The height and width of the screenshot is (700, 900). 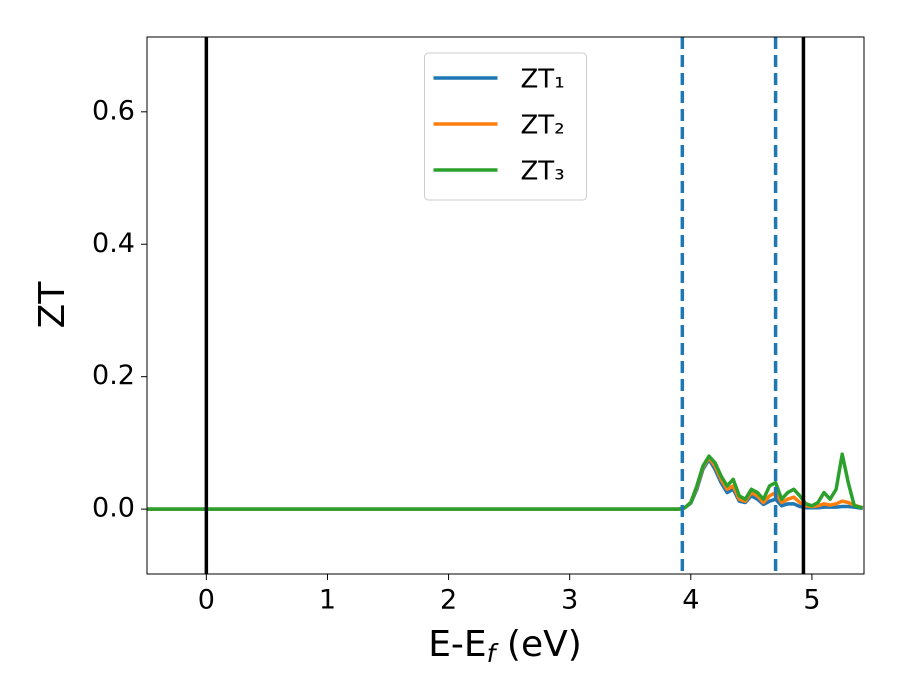 I want to click on legend-label: ZT₁, so click(x=543, y=80).